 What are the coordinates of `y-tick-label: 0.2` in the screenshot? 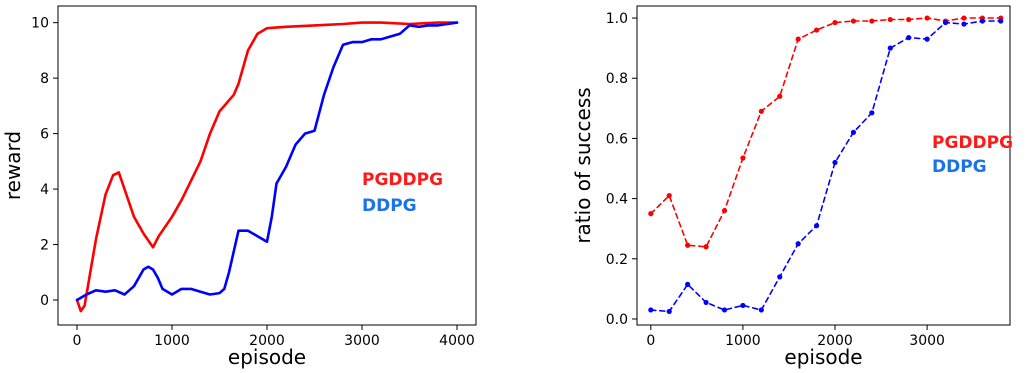 It's located at (617, 260).